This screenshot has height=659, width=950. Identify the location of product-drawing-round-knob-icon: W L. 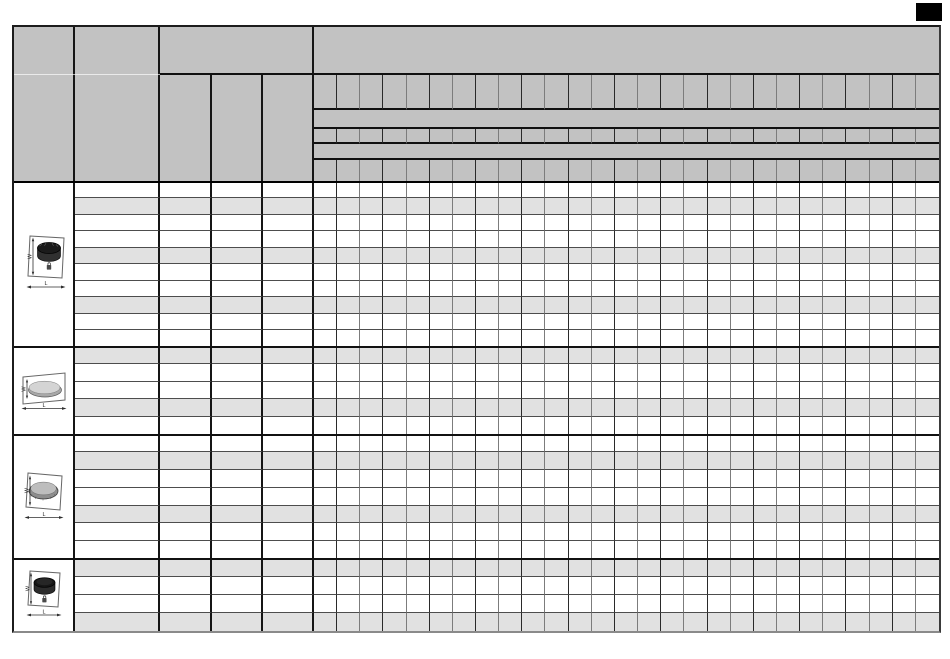
(43, 593).